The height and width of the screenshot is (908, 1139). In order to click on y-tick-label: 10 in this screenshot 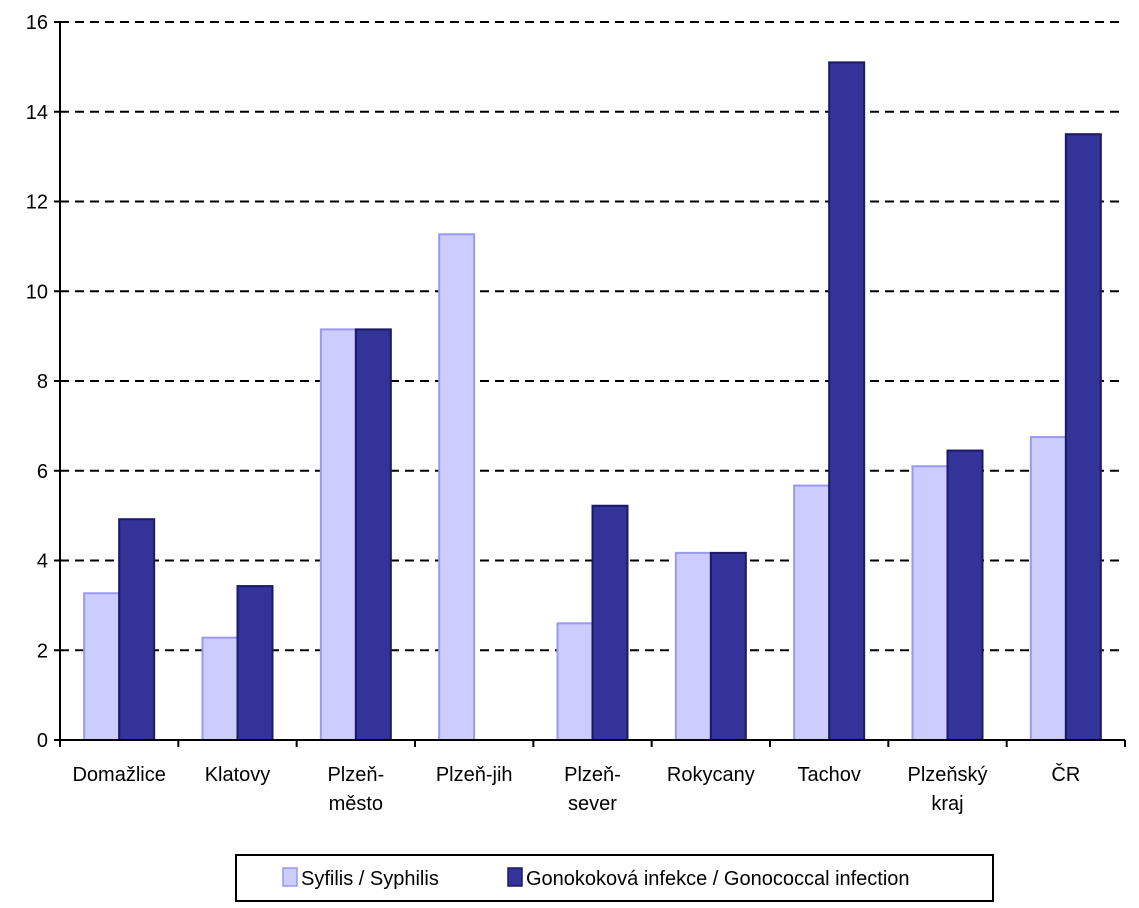, I will do `click(37, 292)`.